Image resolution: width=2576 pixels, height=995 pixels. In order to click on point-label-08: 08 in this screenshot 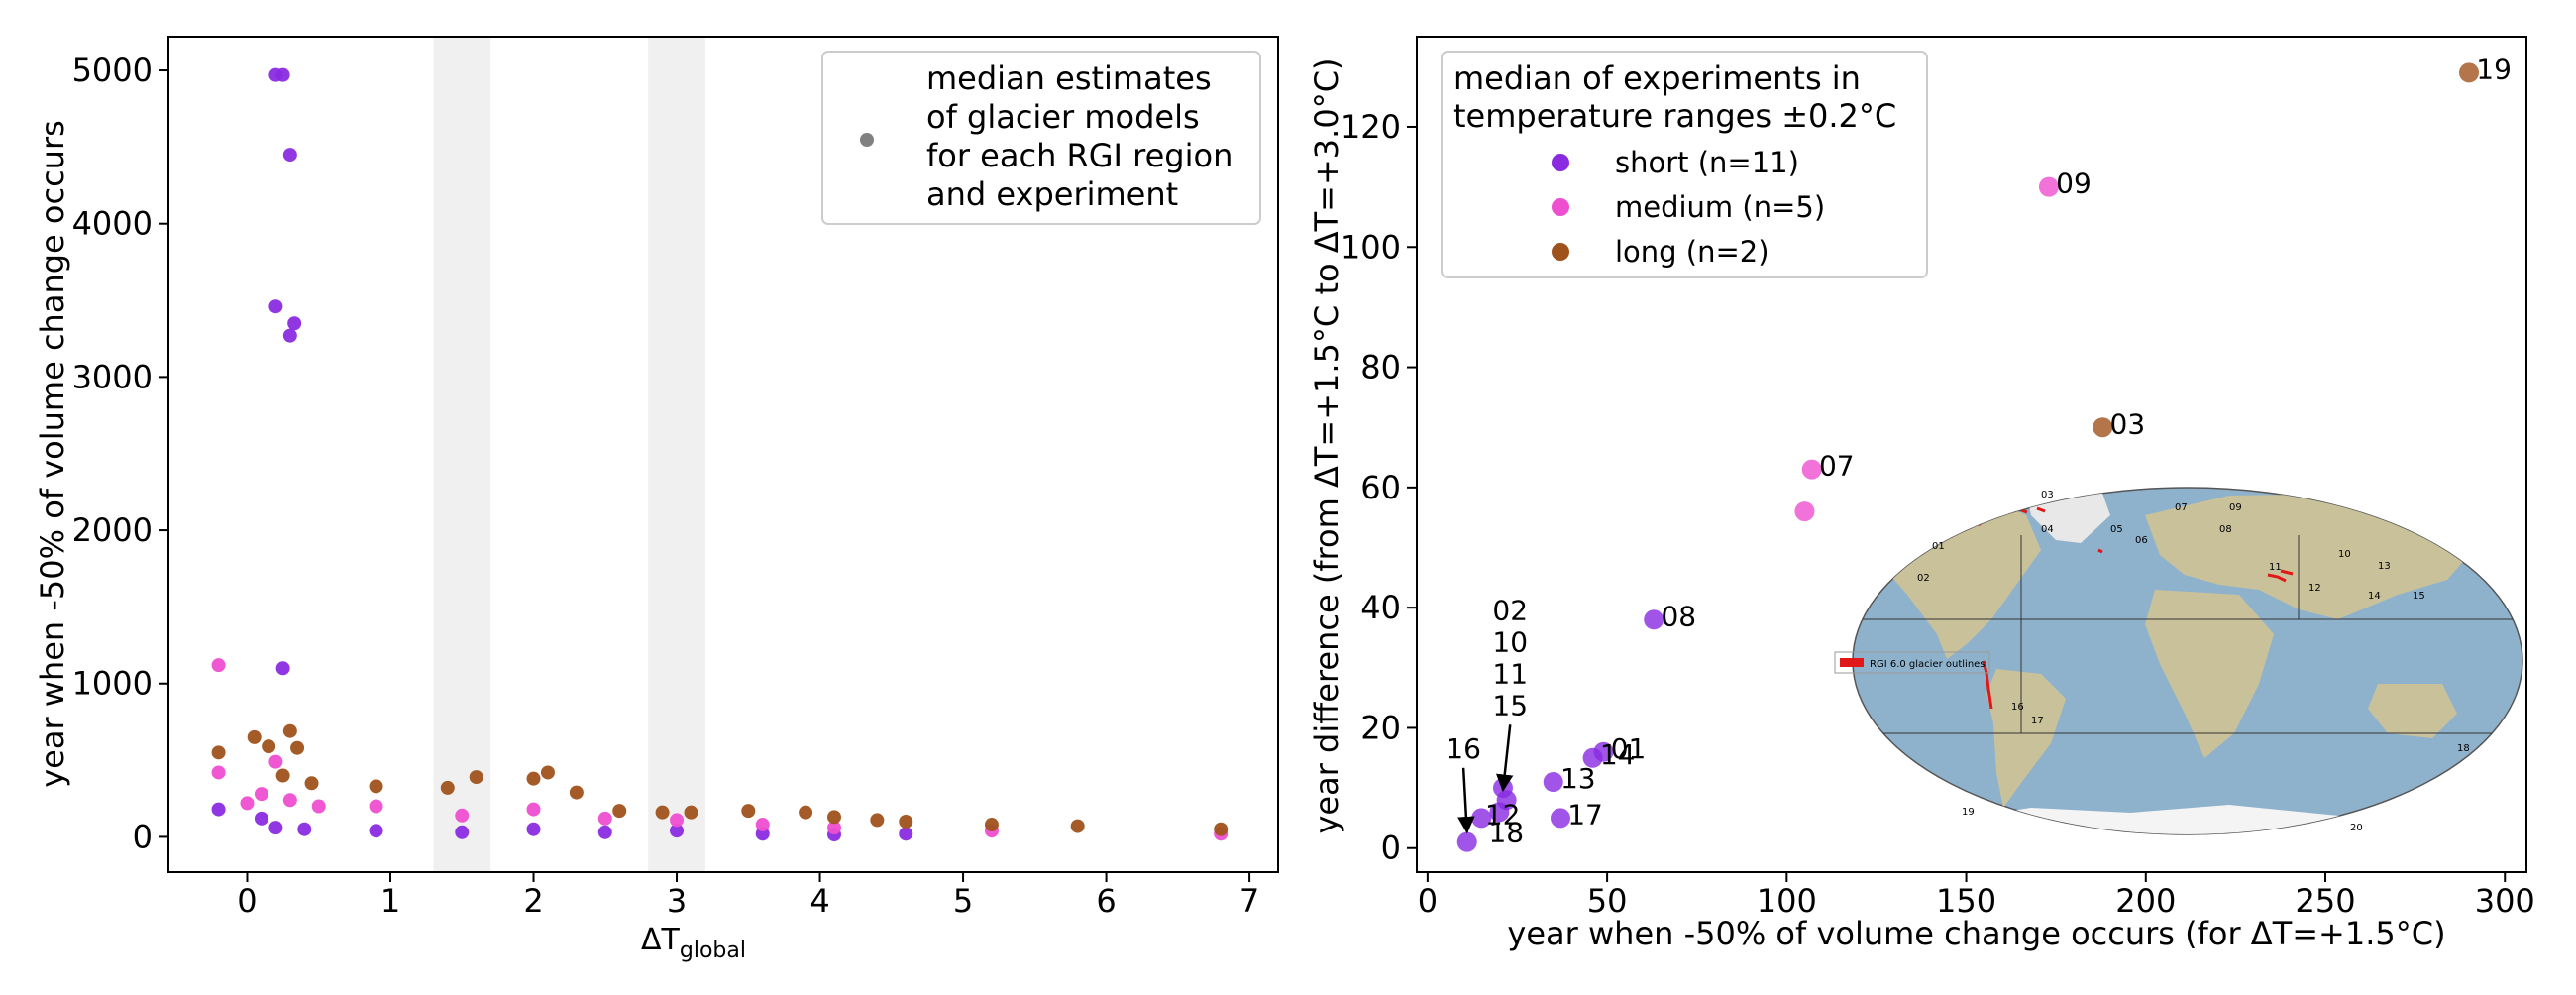, I will do `click(1678, 616)`.